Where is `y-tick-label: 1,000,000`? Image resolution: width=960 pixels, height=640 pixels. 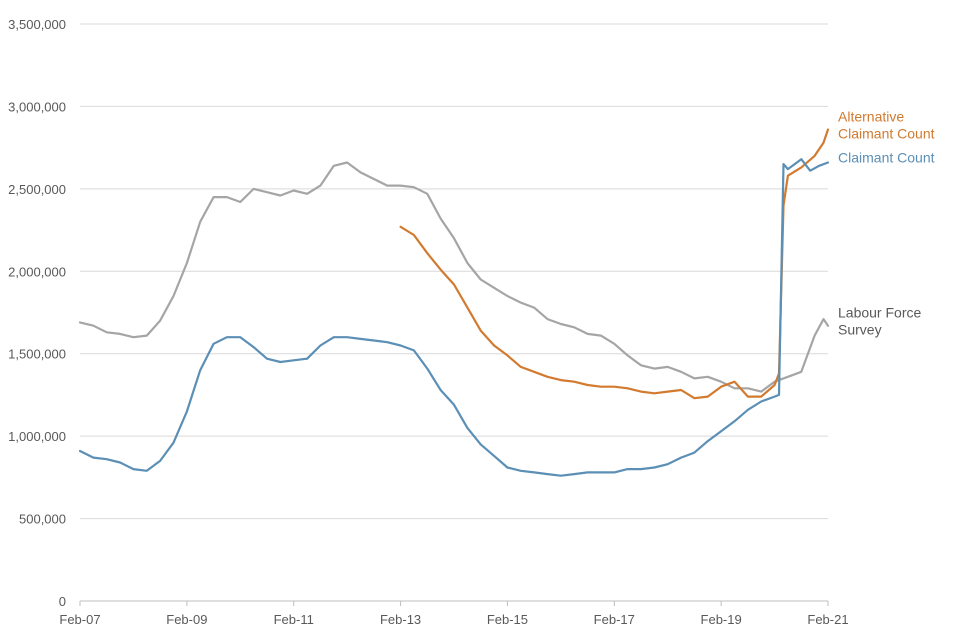
y-tick-label: 1,000,000 is located at coordinates (37, 436).